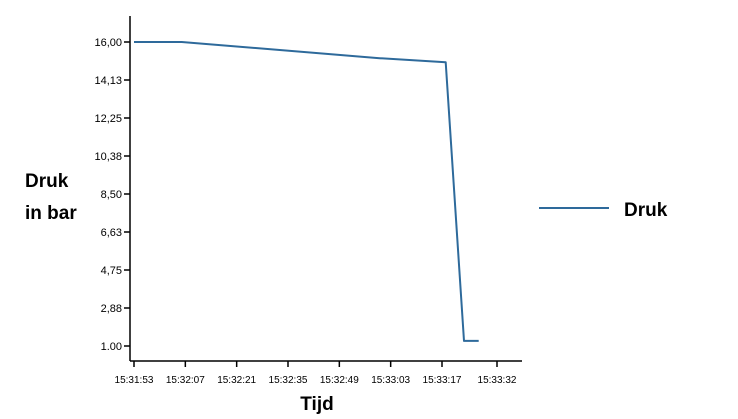 The image size is (738, 419). Describe the element at coordinates (111, 309) in the screenshot. I see `y-tick-label: 2,88` at that location.